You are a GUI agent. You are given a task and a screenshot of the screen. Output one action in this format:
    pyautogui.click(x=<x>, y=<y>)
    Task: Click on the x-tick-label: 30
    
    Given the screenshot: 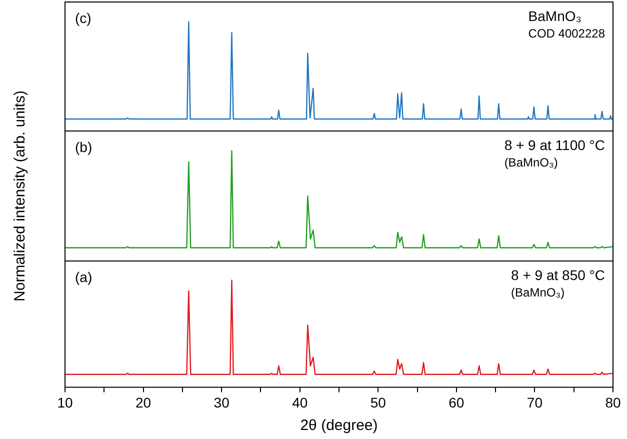 What is the action you would take?
    pyautogui.click(x=222, y=402)
    